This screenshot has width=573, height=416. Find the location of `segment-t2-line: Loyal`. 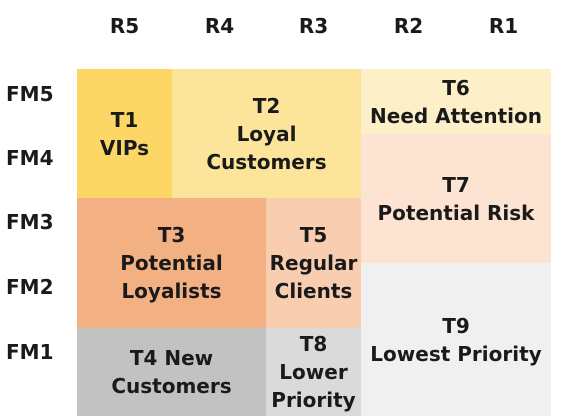

segment-t2-line: Loyal is located at coordinates (266, 133).